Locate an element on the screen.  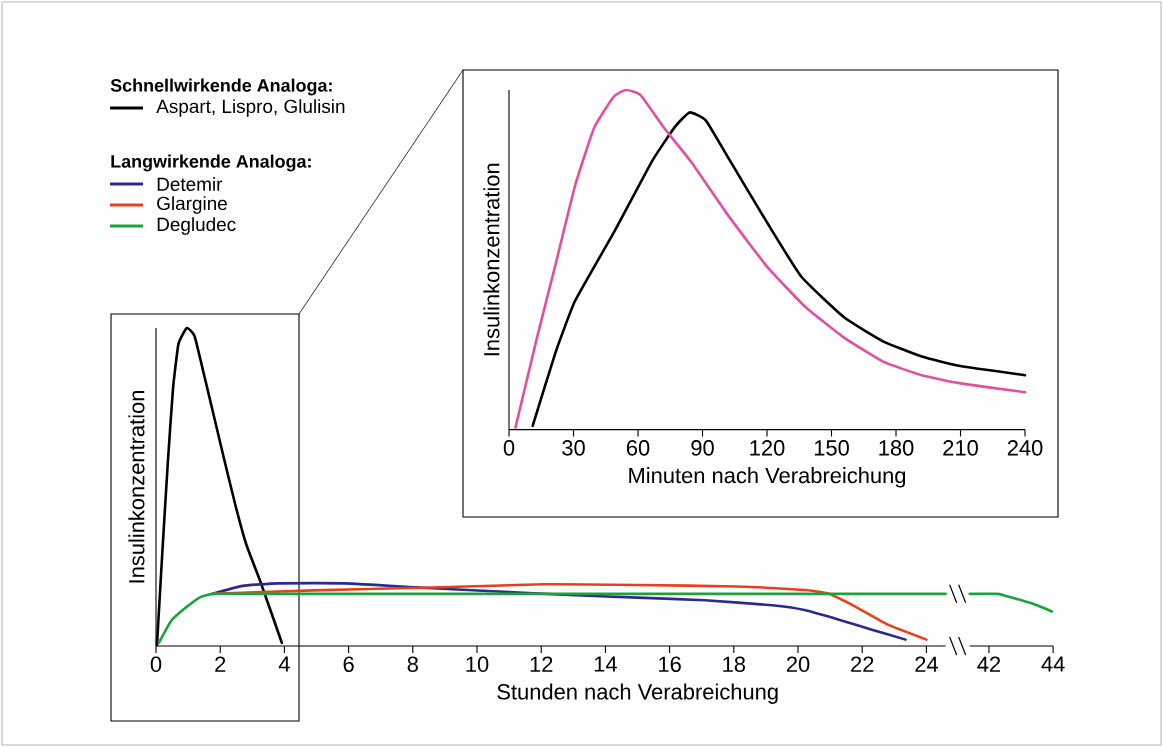
text: Schnellwirkende Analoga: is located at coordinates (221, 87).